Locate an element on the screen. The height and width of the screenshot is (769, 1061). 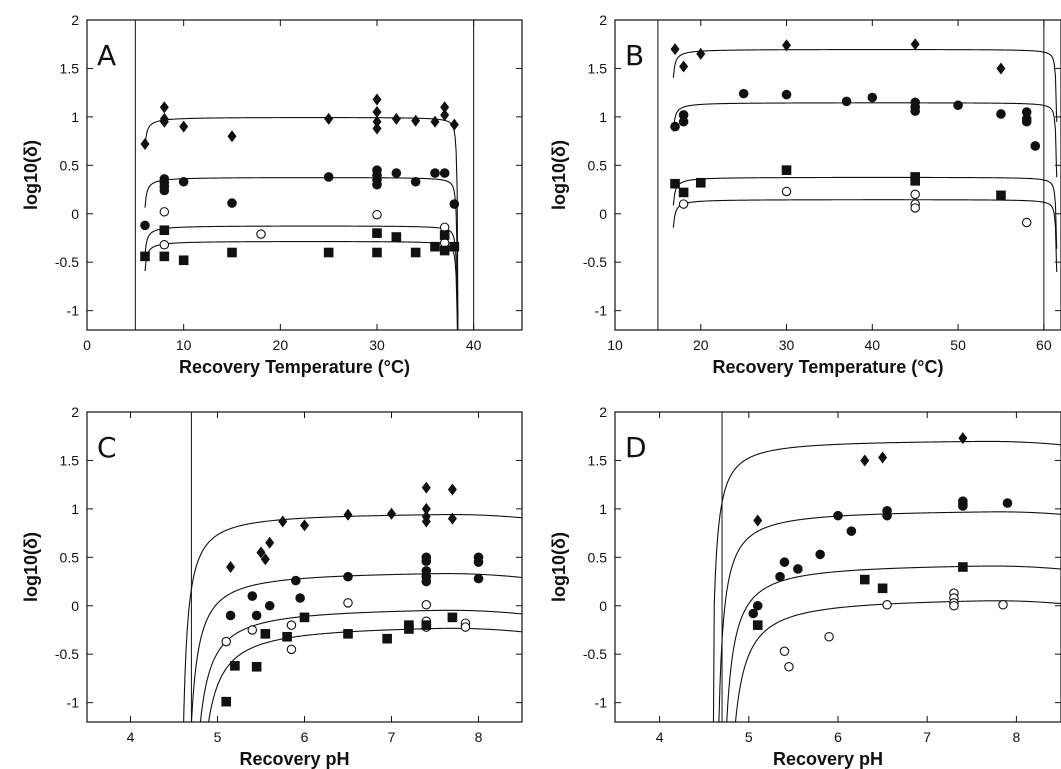
fit-curve-diamond is located at coordinates (352, 617).